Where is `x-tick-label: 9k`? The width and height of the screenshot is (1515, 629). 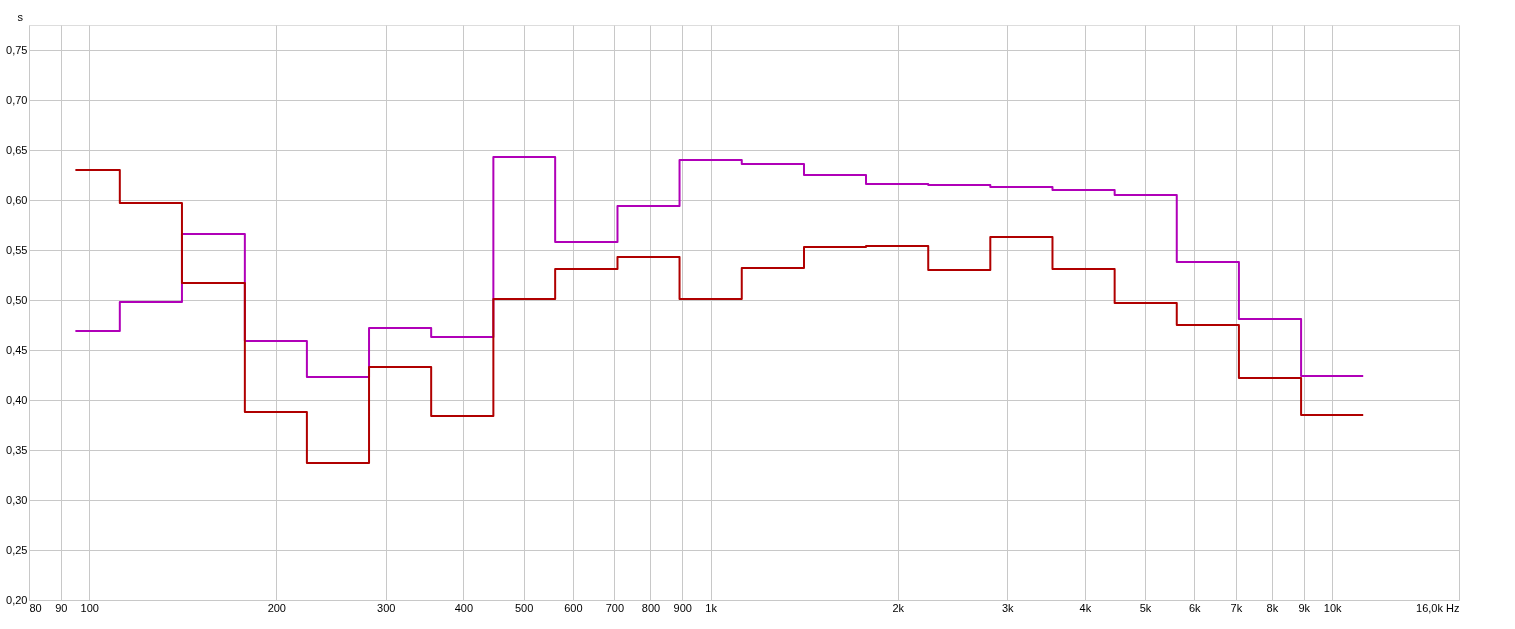
x-tick-label: 9k is located at coordinates (1304, 607).